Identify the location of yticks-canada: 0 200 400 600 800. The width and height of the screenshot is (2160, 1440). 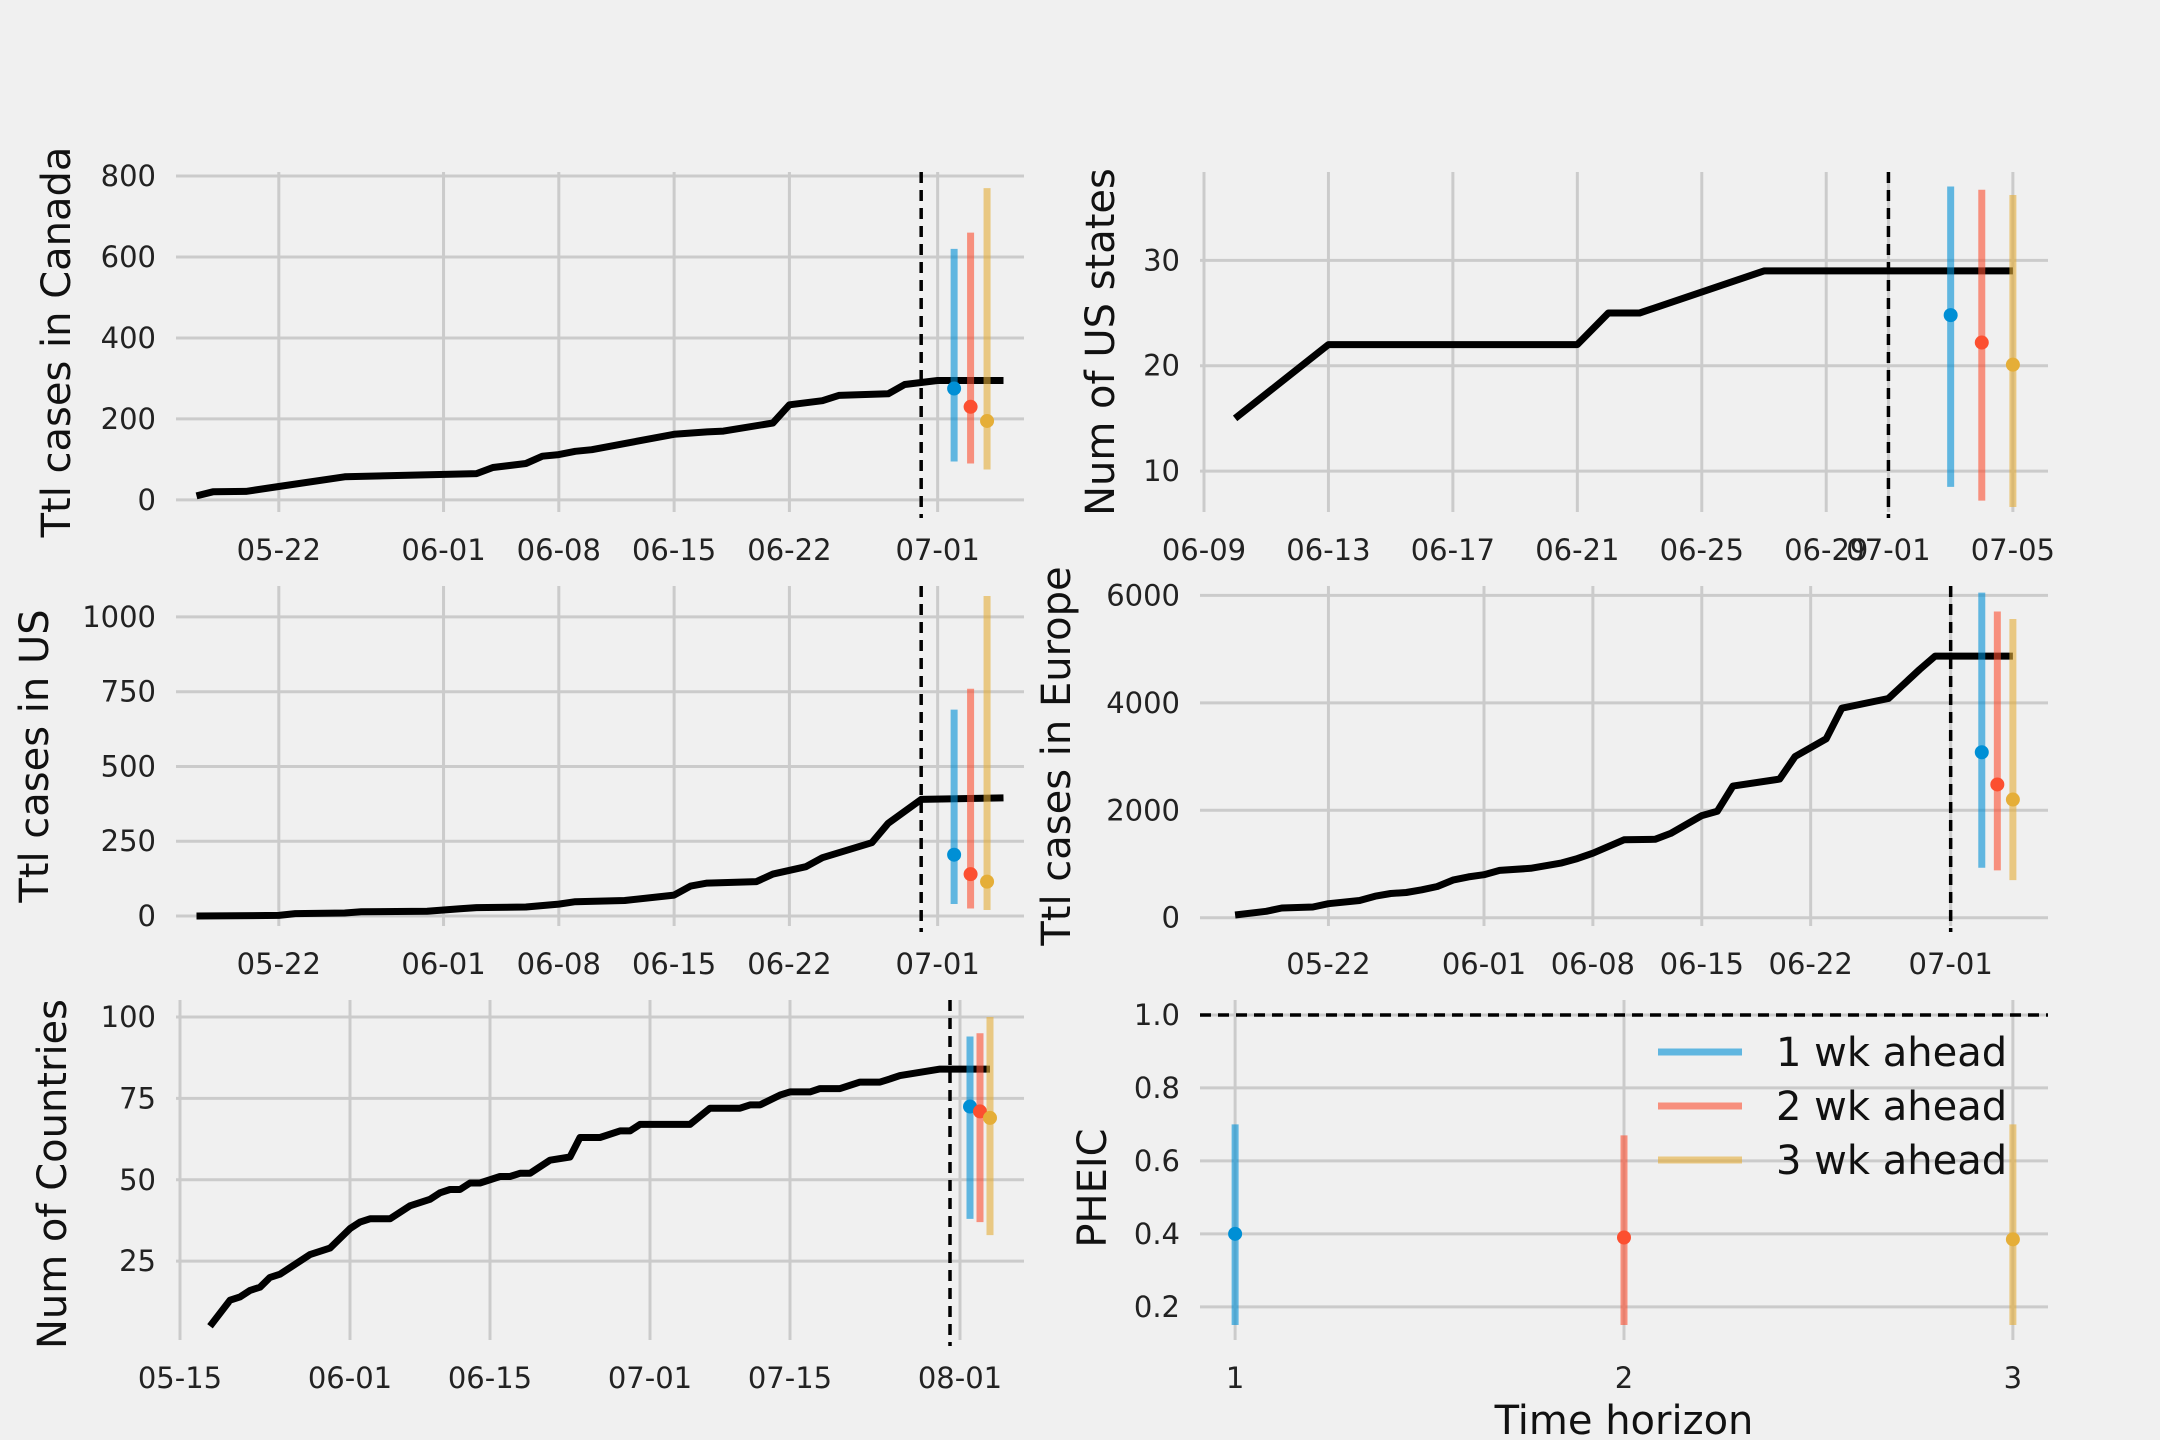
(128, 338).